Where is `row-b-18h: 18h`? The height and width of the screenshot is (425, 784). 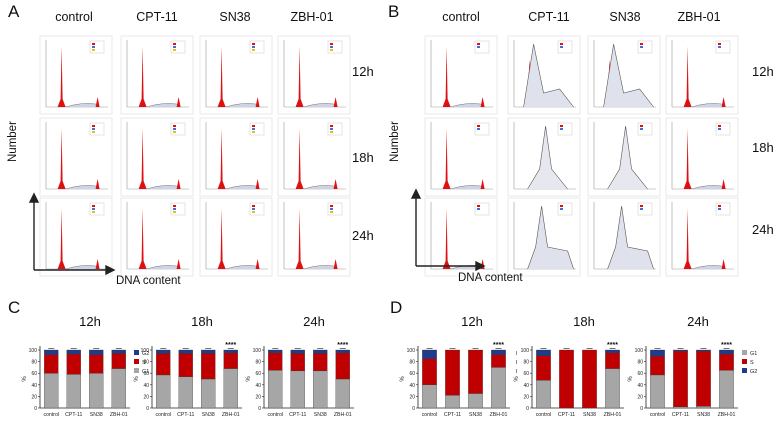 row-b-18h: 18h is located at coordinates (763, 147).